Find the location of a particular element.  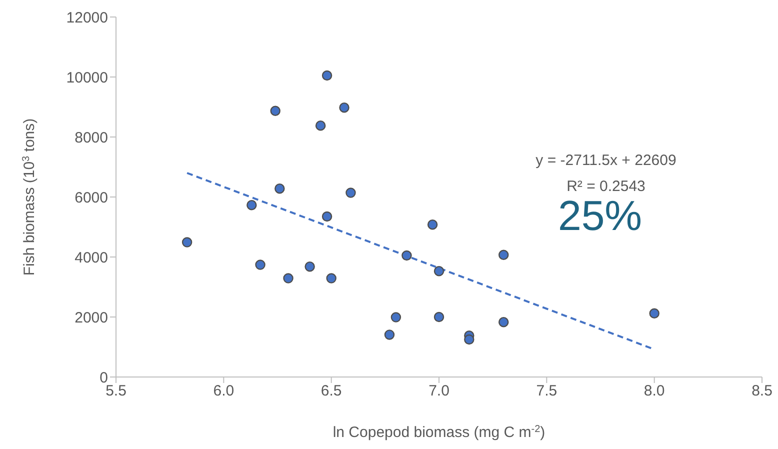

y-tick-label: 4000 is located at coordinates (91, 257).